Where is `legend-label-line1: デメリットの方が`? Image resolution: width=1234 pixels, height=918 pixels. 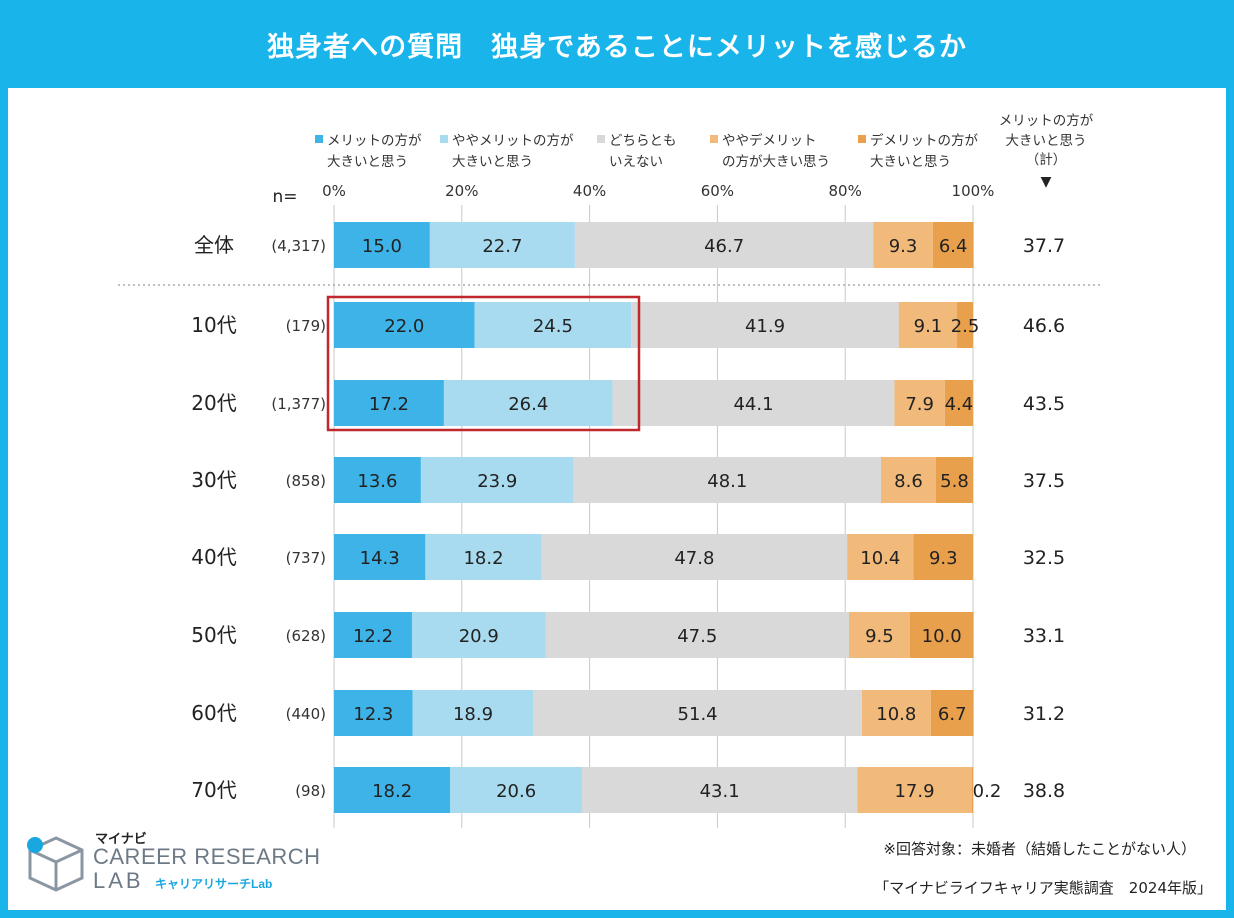
legend-label-line1: デメリットの方が is located at coordinates (924, 140).